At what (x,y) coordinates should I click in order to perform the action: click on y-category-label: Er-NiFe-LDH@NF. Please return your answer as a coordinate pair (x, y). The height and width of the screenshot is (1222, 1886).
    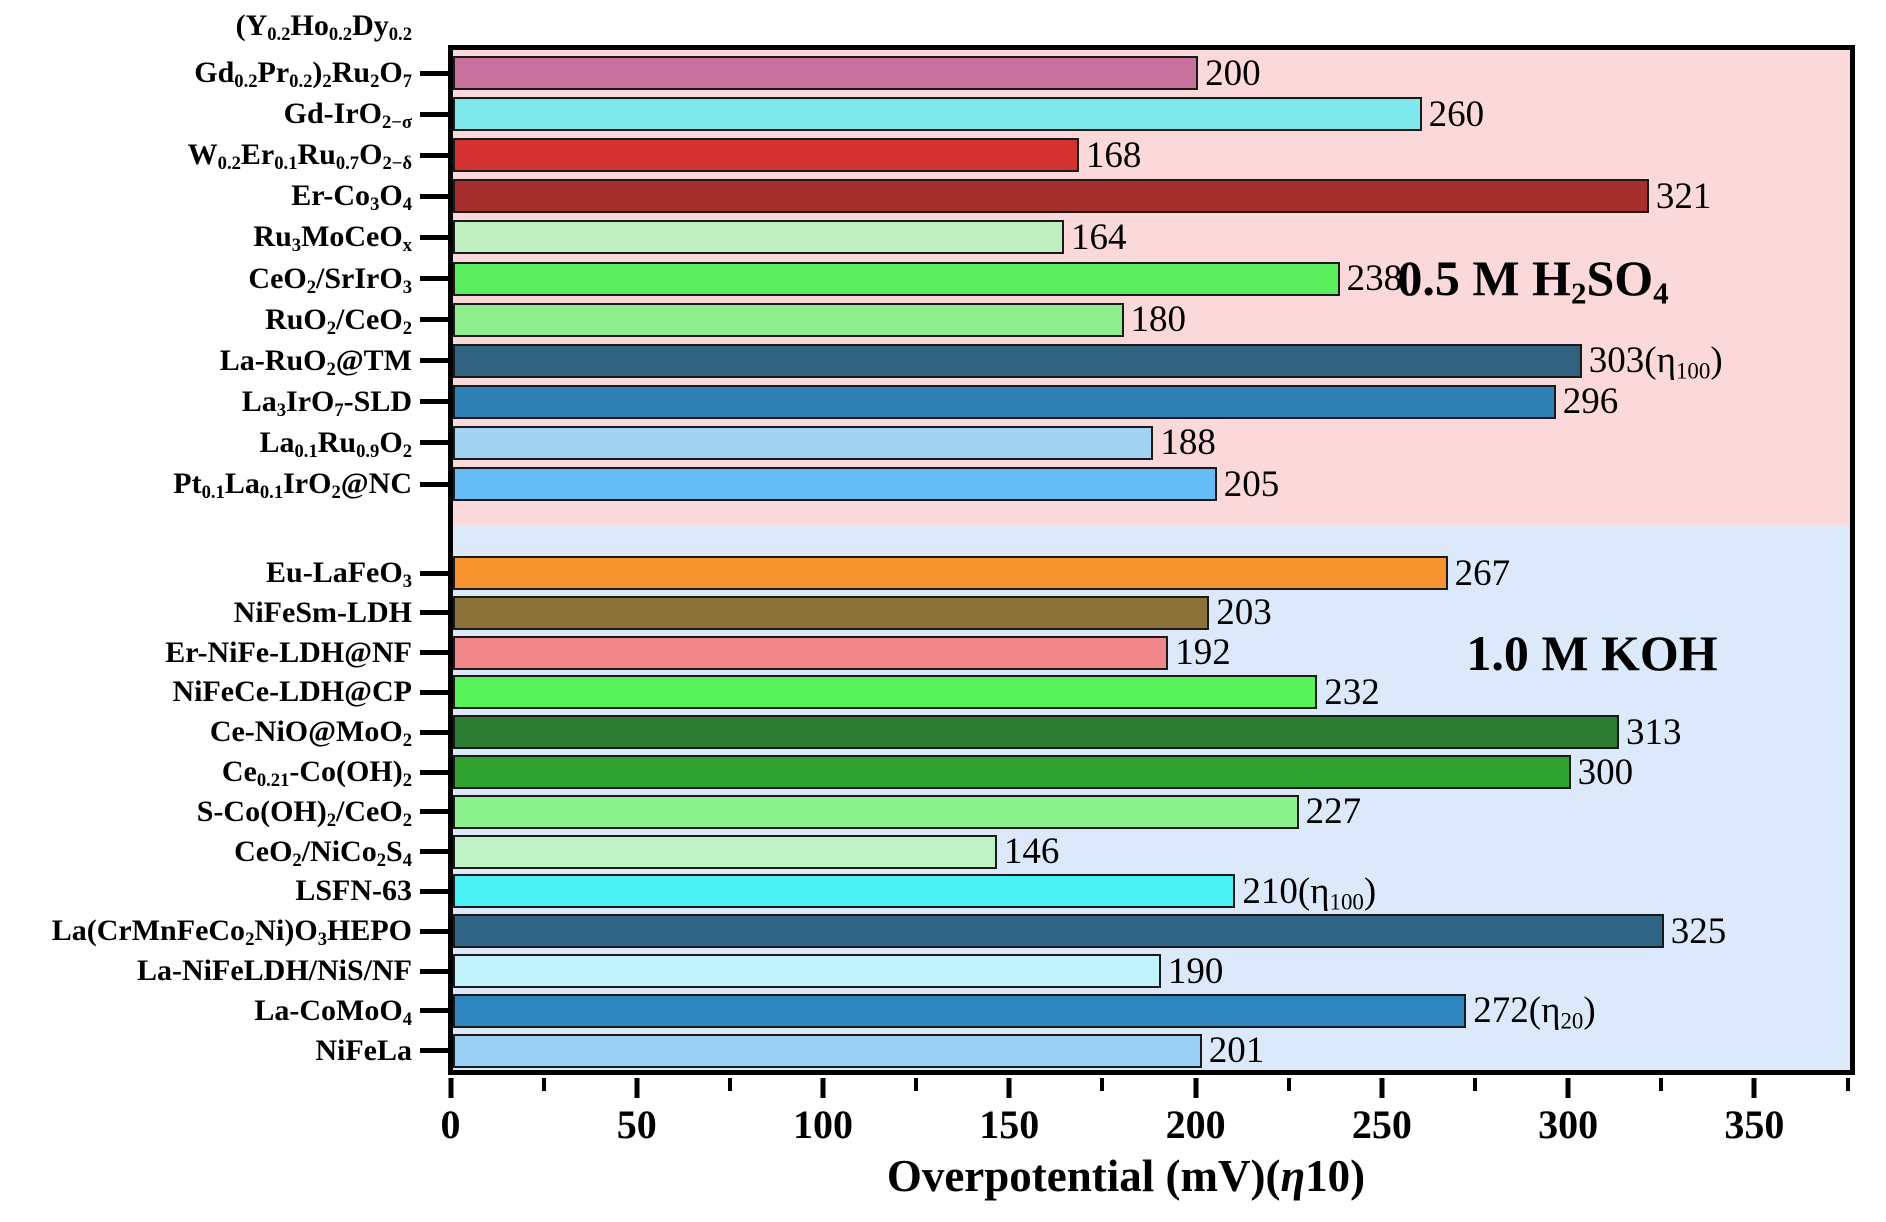
    Looking at the image, I should click on (288, 652).